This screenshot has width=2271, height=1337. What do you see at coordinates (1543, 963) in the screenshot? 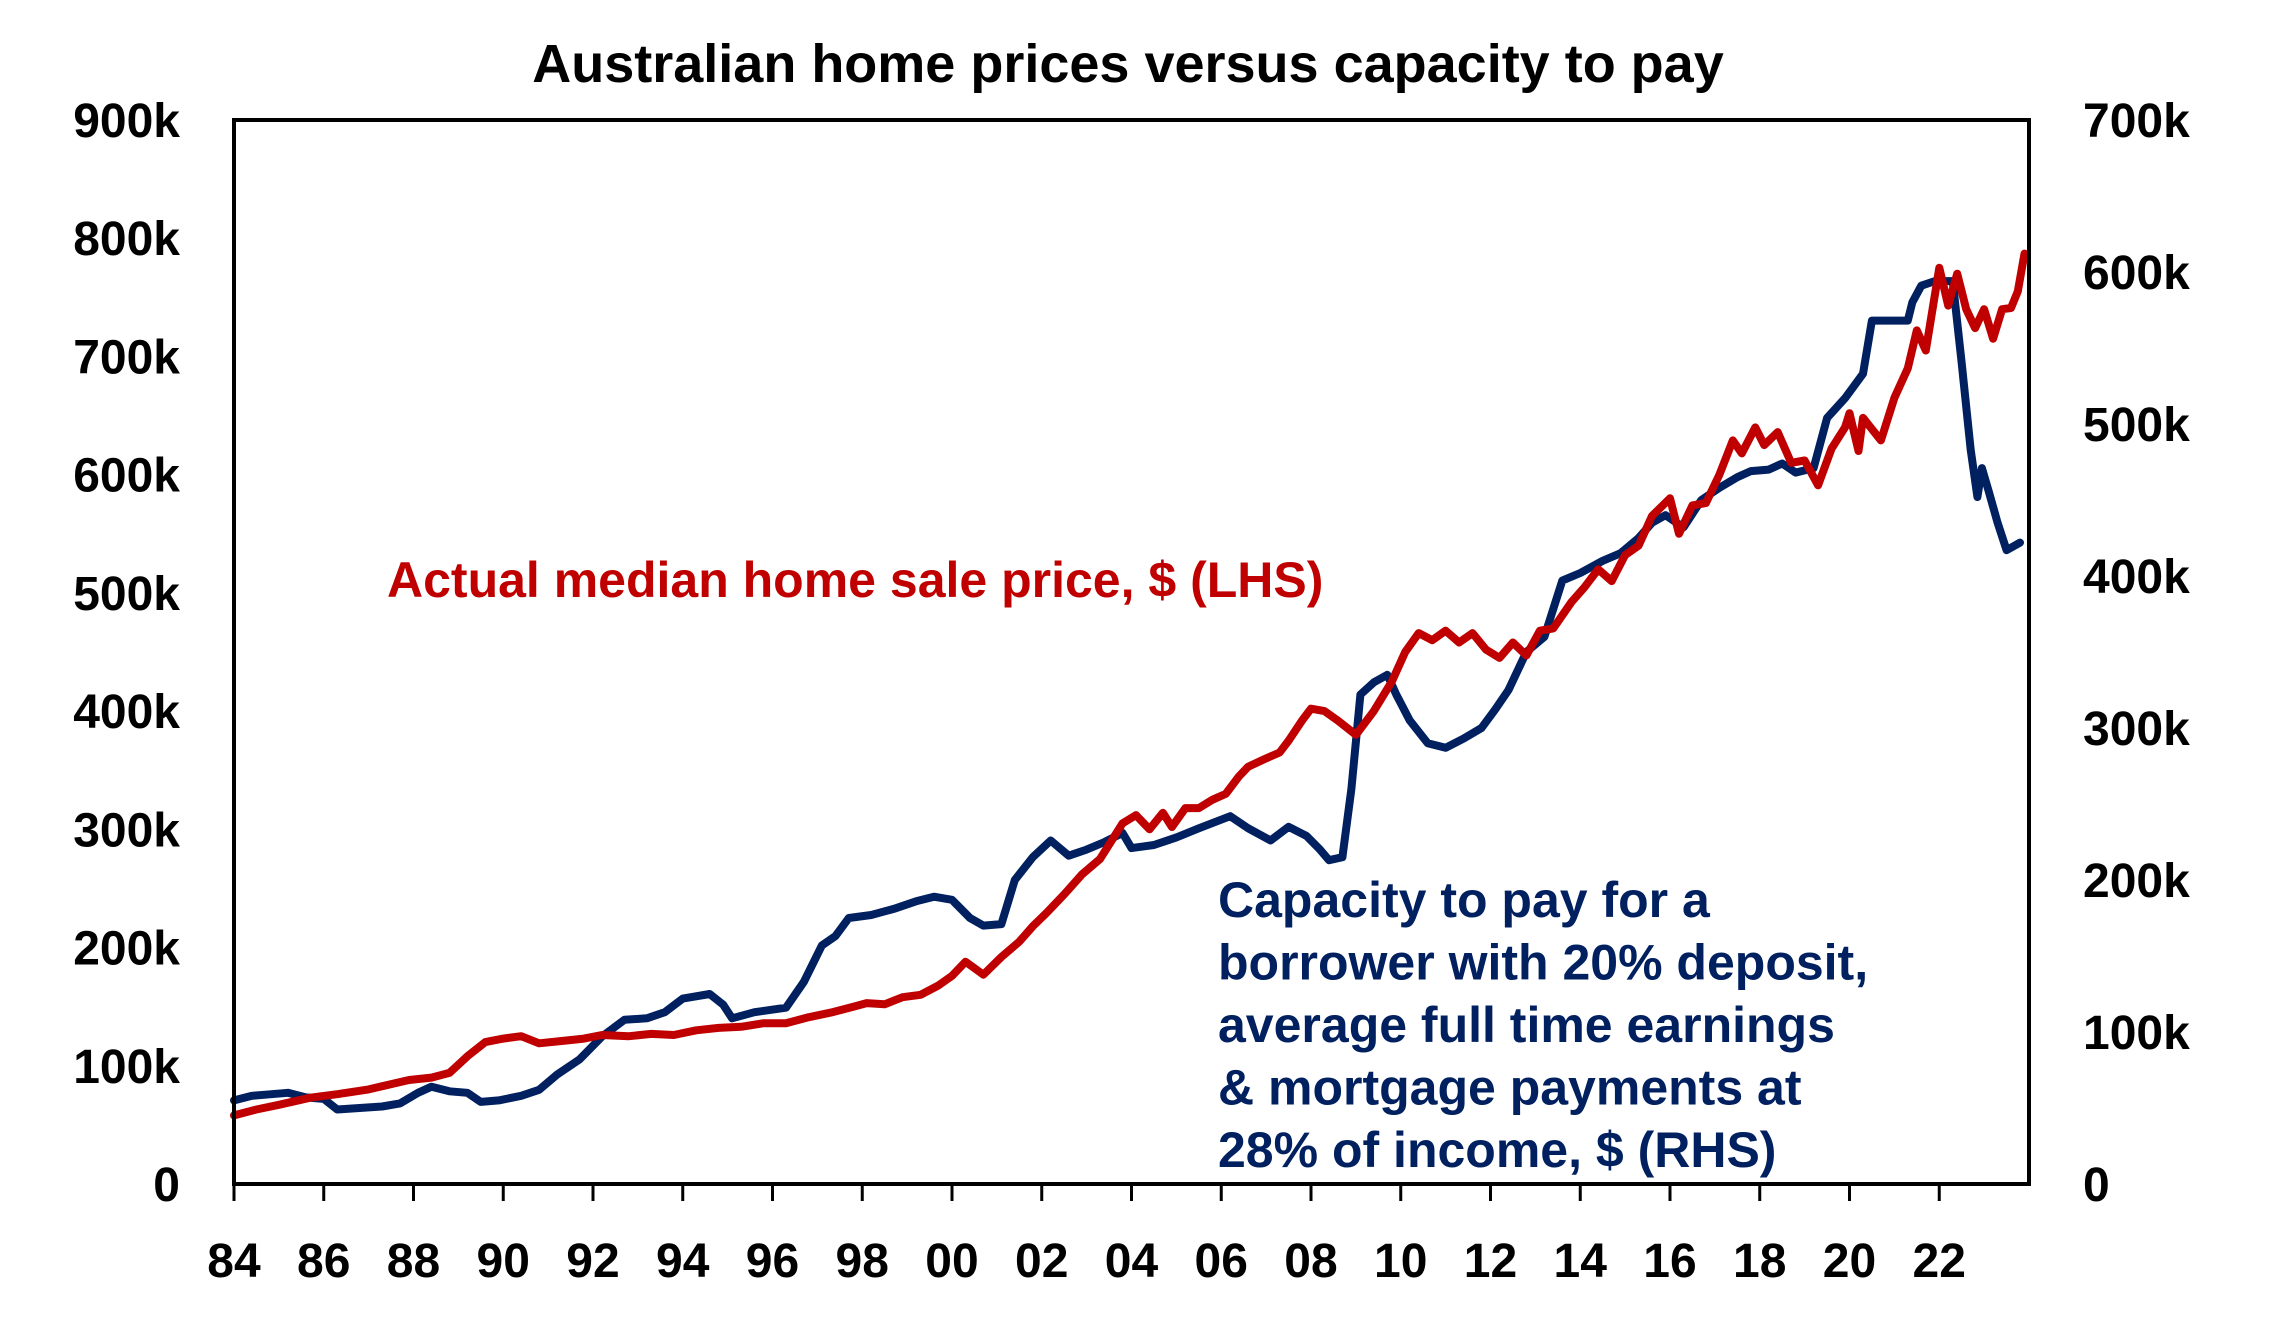
I see `capacity-to-pay-label: borrower with 20% deposit,` at bounding box center [1543, 963].